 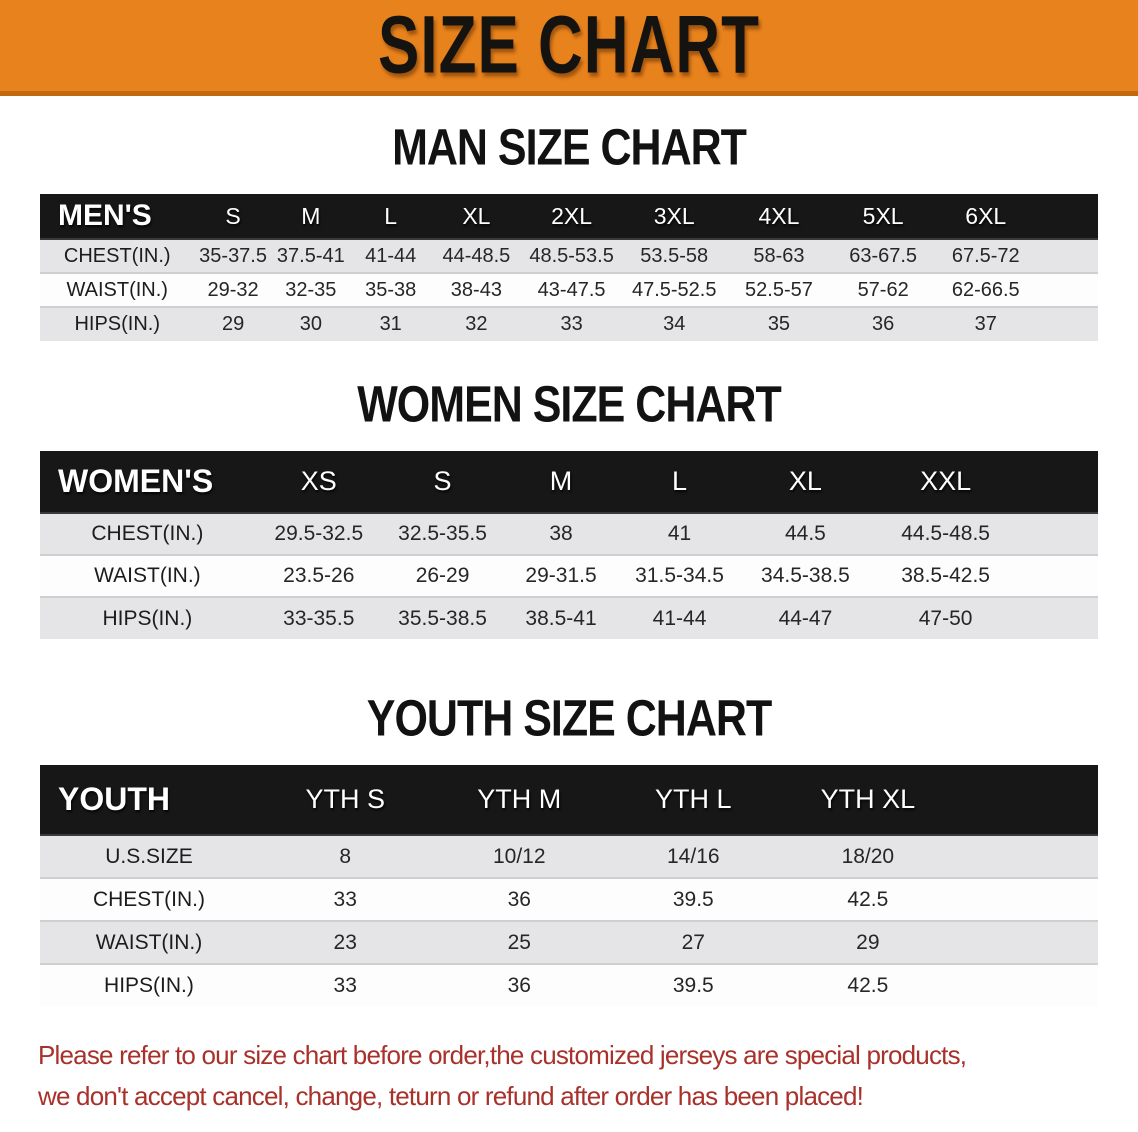 What do you see at coordinates (569, 942) in the screenshot?
I see `measurement-row: WAIST(IN.) 23 25 27 29` at bounding box center [569, 942].